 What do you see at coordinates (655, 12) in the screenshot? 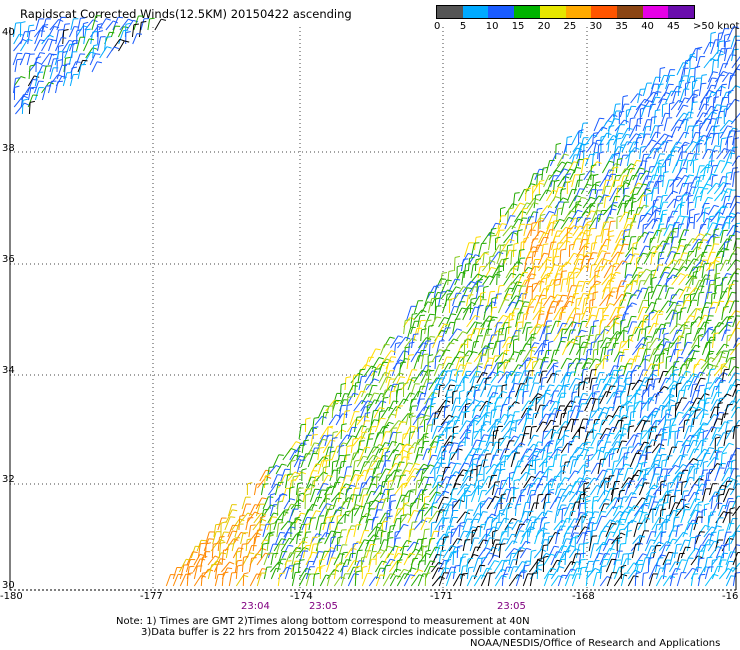
I see `legend-swatch` at bounding box center [655, 12].